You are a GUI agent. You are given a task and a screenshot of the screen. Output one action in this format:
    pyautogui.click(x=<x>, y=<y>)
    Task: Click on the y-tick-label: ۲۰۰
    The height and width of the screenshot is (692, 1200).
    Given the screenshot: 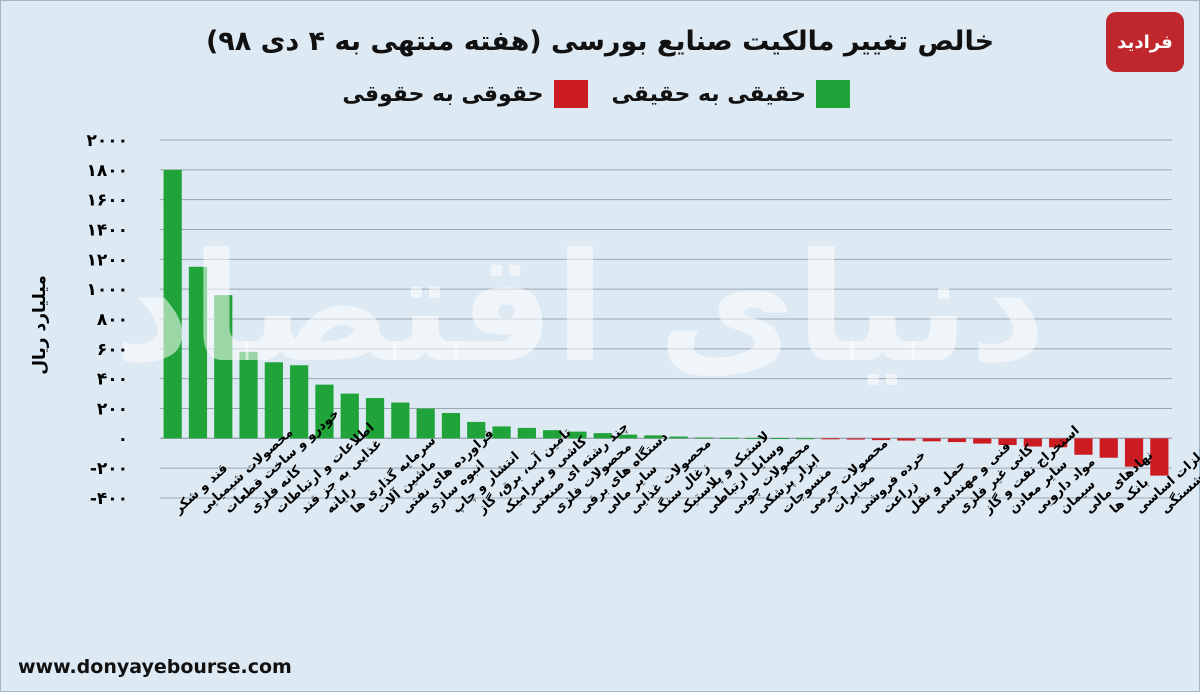 What is the action you would take?
    pyautogui.click(x=112, y=410)
    